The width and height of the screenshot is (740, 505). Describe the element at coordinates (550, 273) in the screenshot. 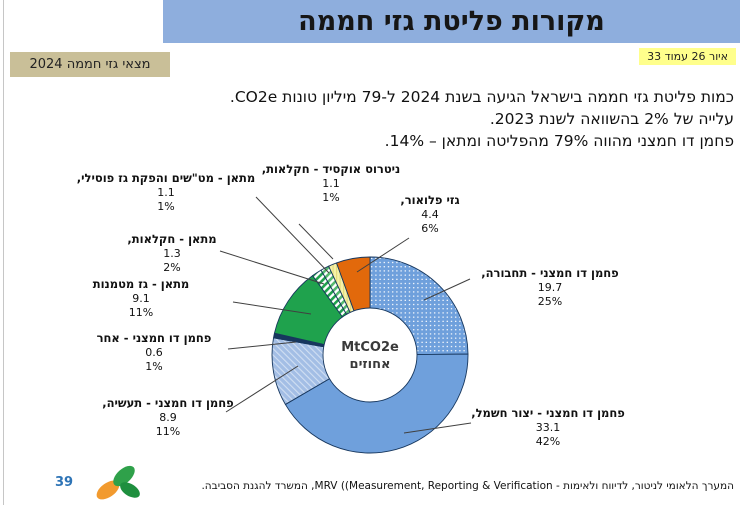

I see `slice-label-name: פחמן דו חמצני - תחבורה,` at that location.